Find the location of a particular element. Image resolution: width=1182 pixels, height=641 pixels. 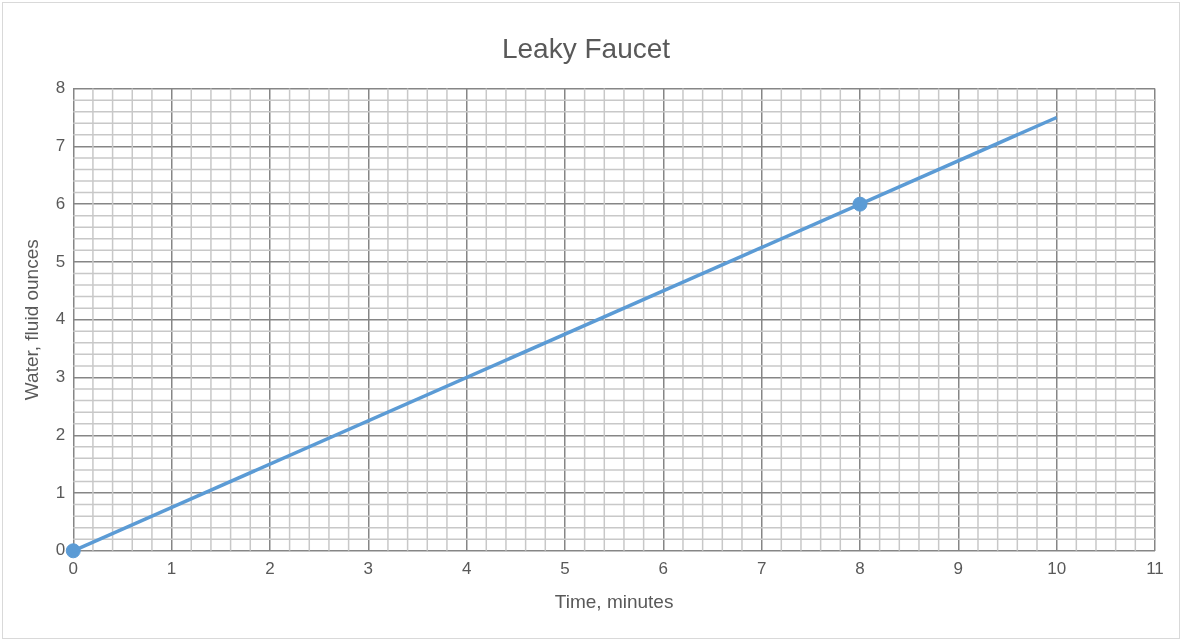

y-tick-label: 0 is located at coordinates (60, 550).